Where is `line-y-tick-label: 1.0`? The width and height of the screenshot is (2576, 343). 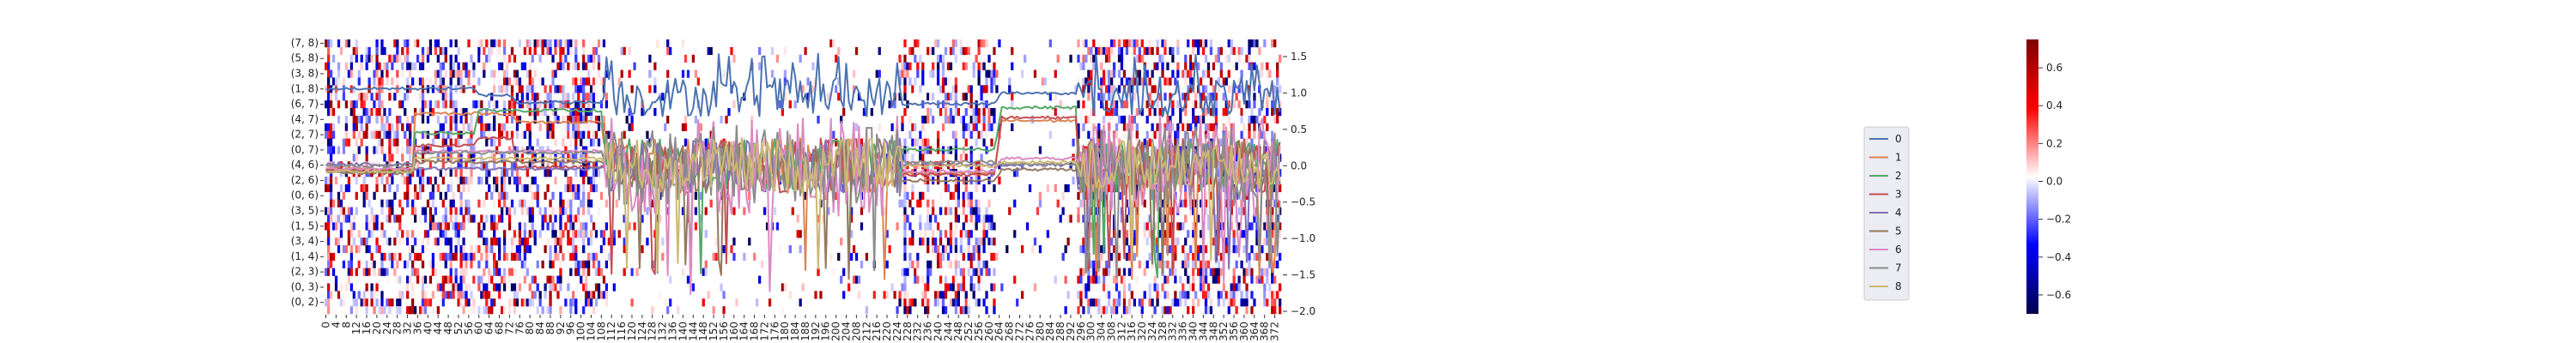
line-y-tick-label: 1.0 is located at coordinates (1299, 93).